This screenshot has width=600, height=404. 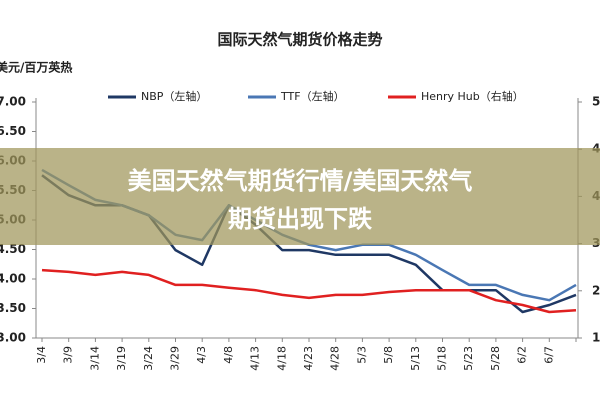 What do you see at coordinates (361, 355) in the screenshot?
I see `x-tick-label: 5/3` at bounding box center [361, 355].